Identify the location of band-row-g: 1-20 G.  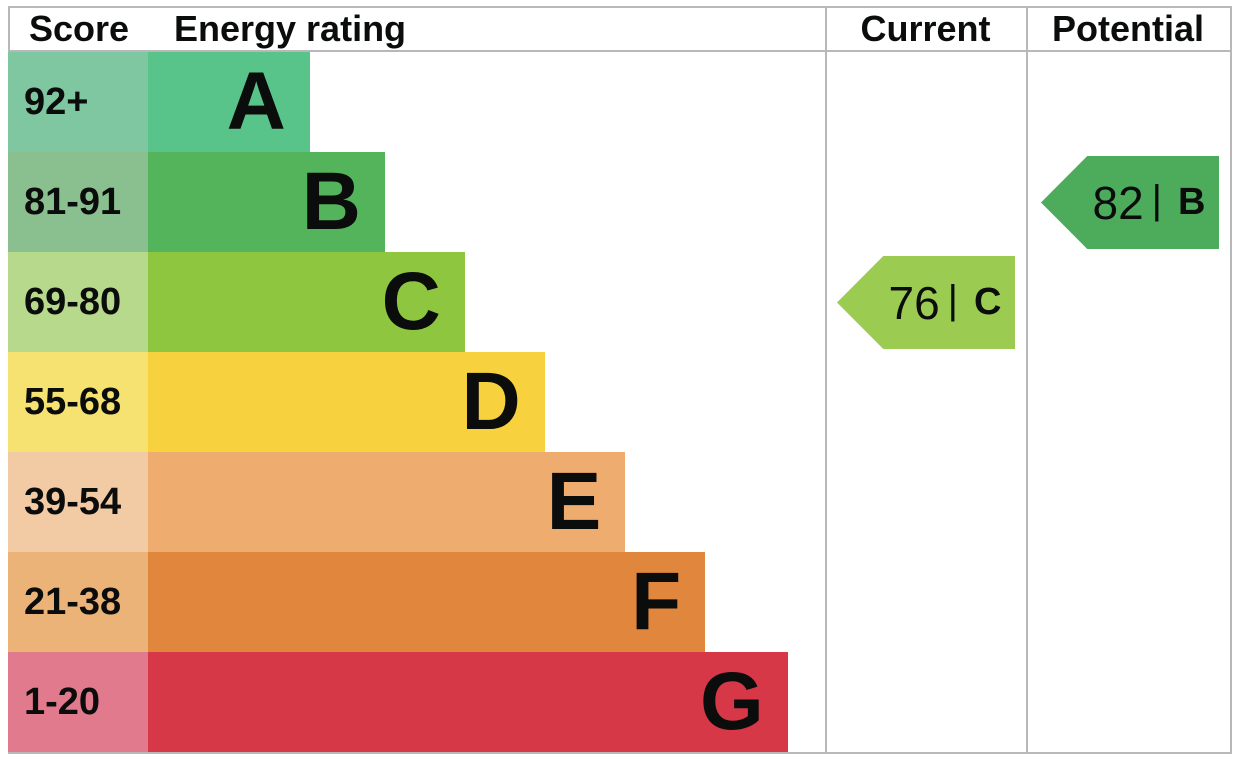
(619, 702).